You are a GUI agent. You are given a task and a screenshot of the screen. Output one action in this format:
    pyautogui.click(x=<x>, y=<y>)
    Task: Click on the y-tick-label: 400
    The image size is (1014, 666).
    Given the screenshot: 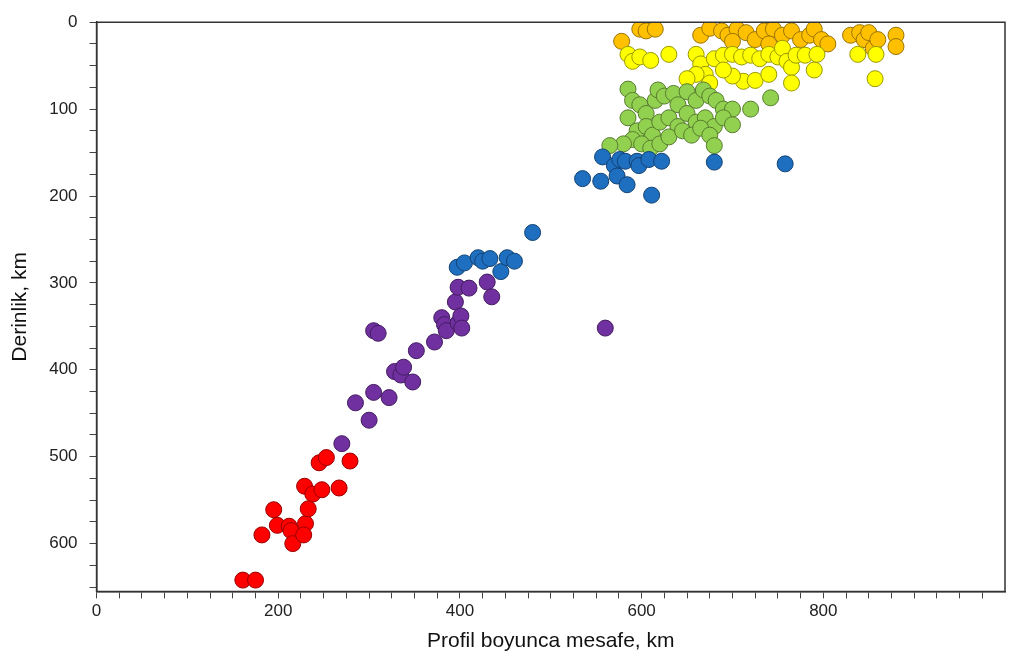 What is the action you would take?
    pyautogui.click(x=63, y=369)
    